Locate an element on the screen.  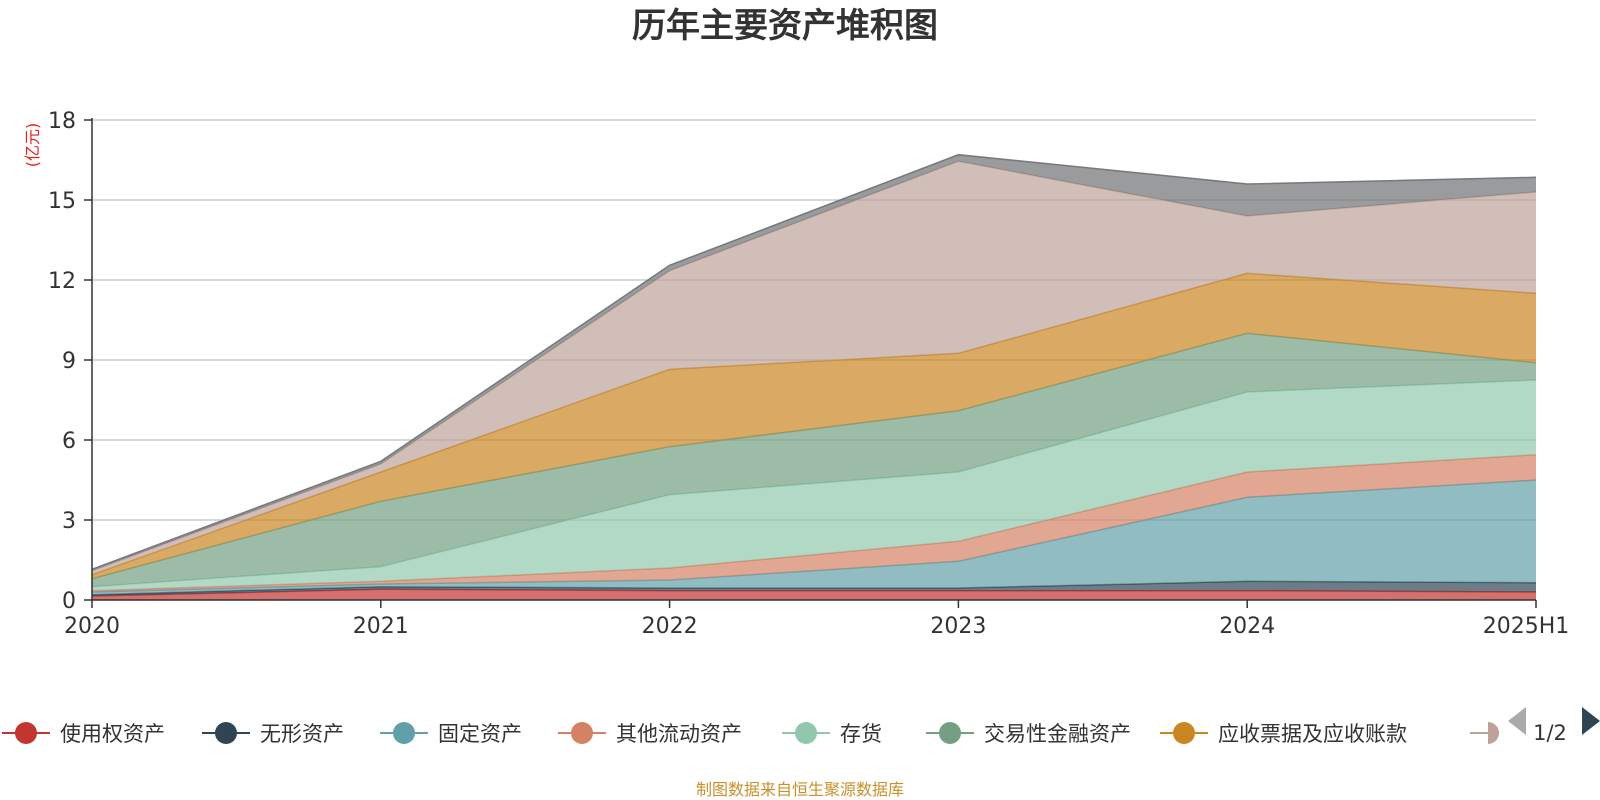
chart-title: 历年主要资产堆积图 is located at coordinates (785, 26).